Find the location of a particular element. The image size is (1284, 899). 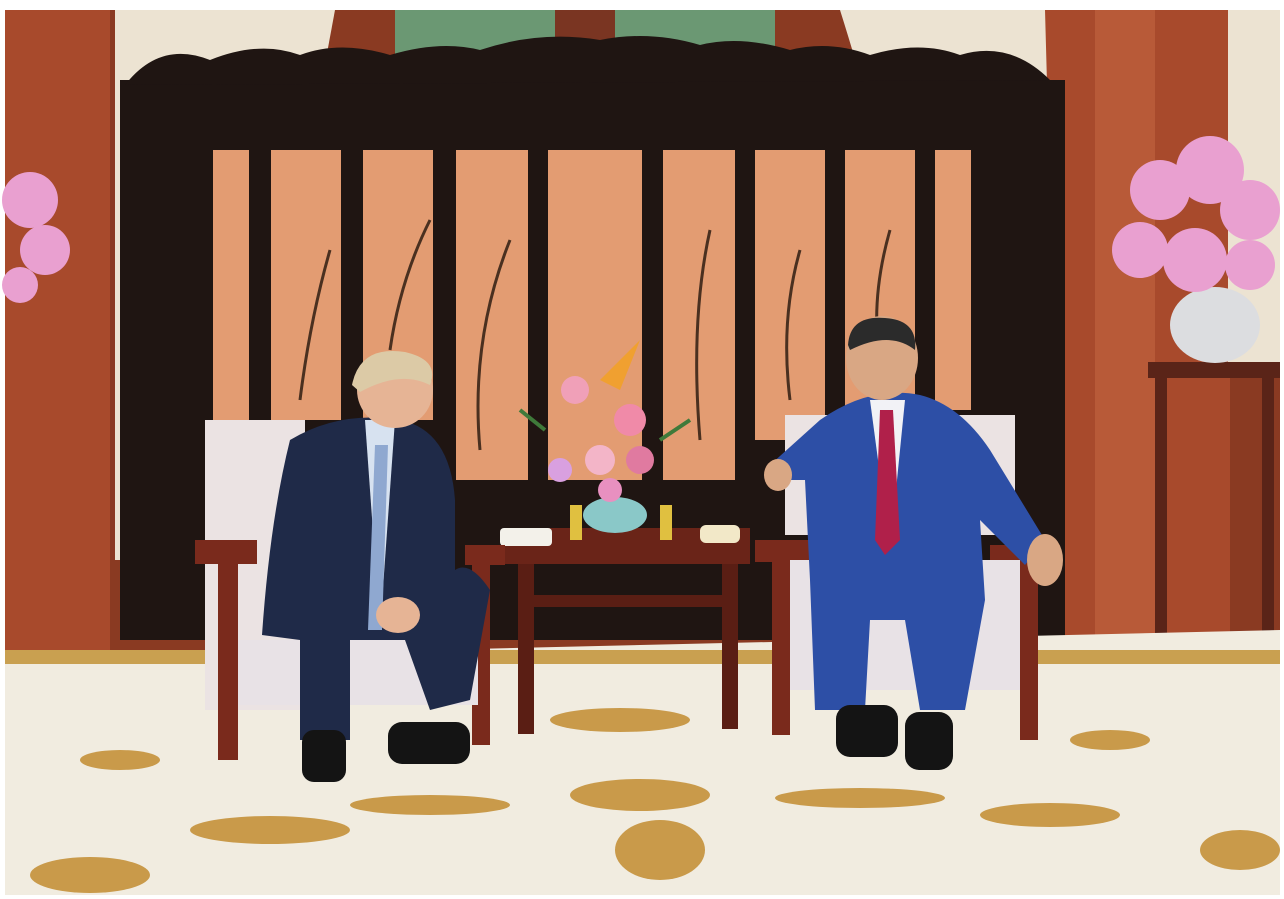

flower-bowl is located at coordinates (615, 515).